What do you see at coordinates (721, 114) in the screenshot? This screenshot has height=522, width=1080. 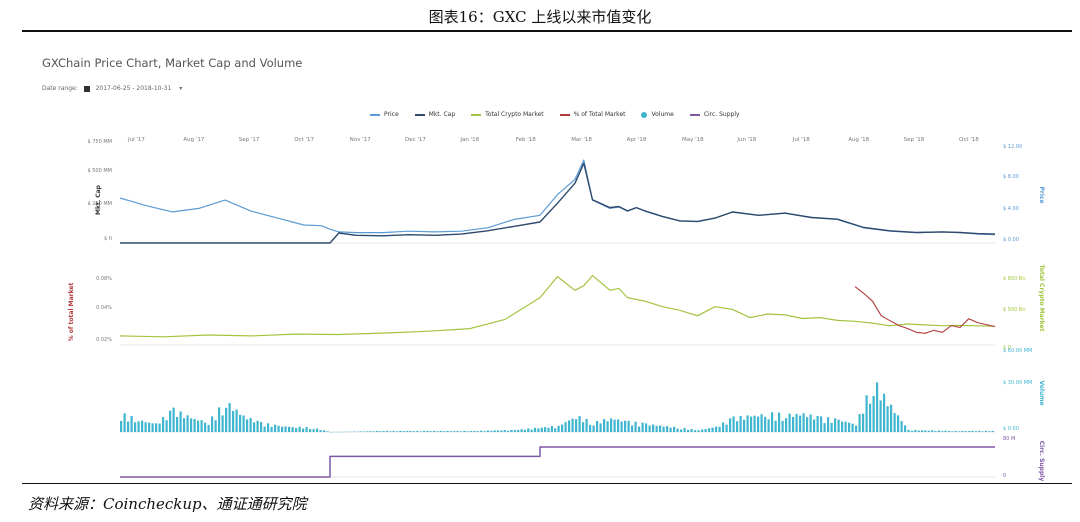 I see `legend-label: Circ. Supply` at bounding box center [721, 114].